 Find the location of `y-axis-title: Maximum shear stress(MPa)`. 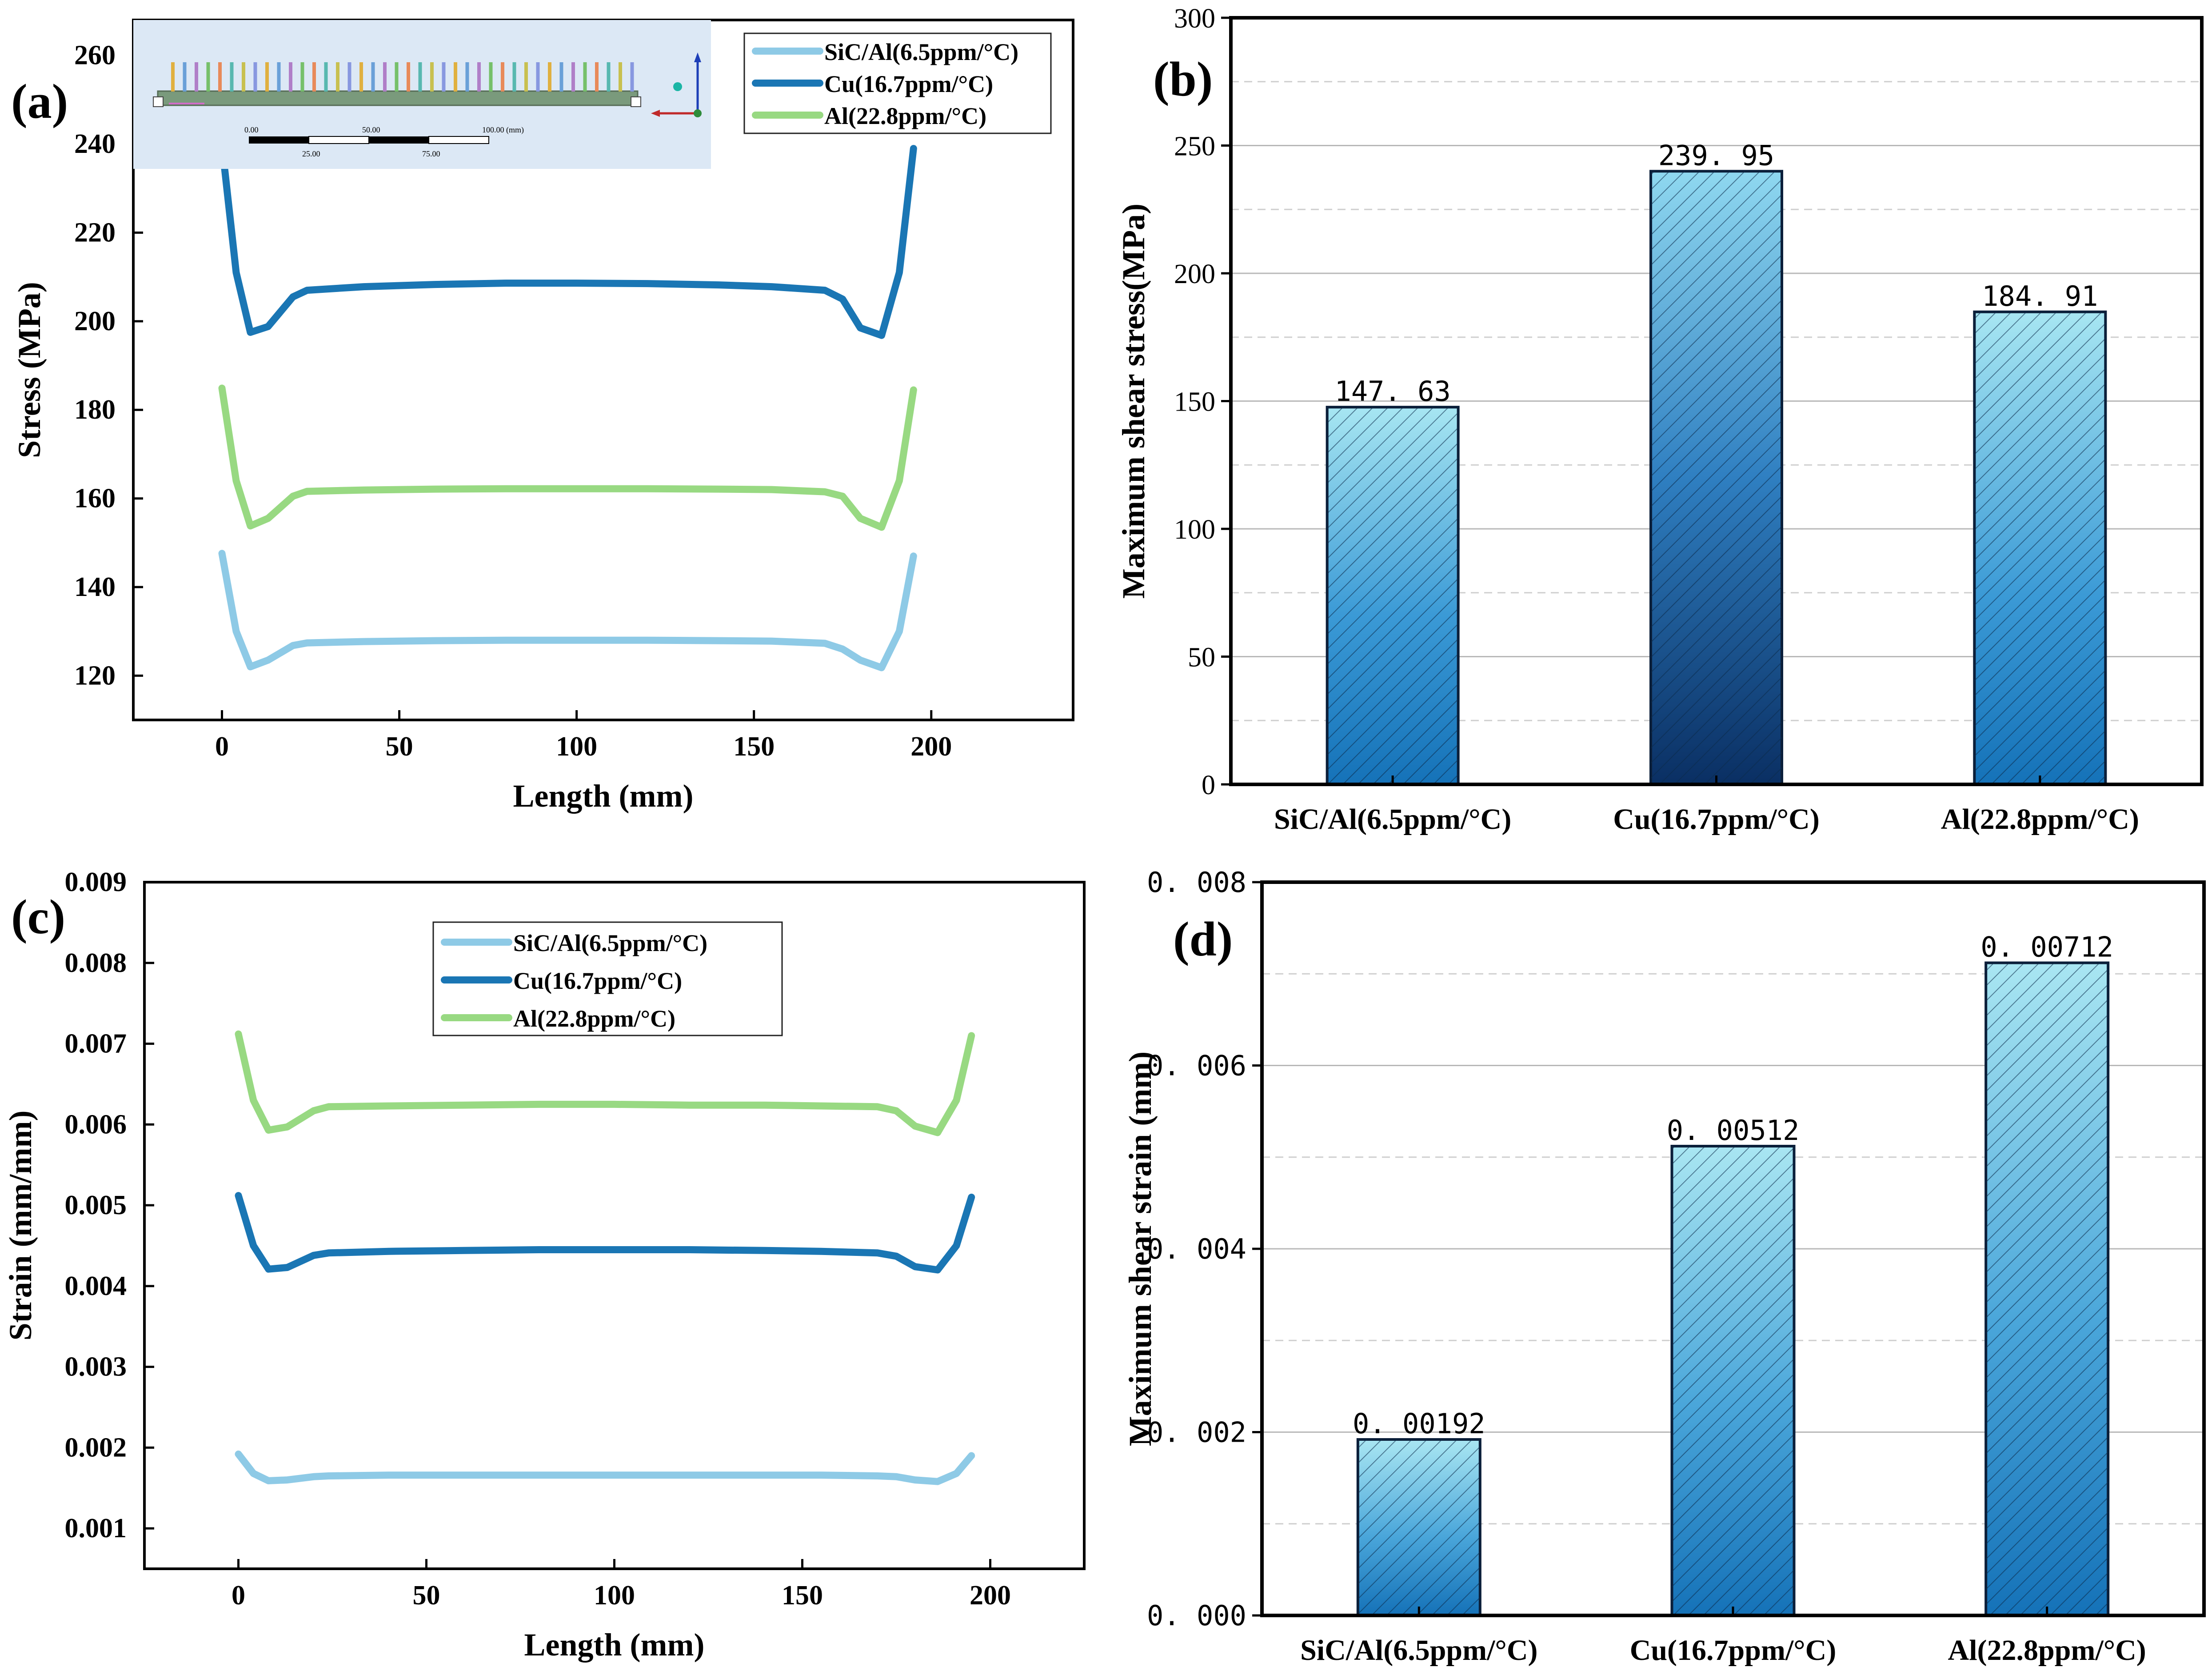

y-axis-title: Maximum shear stress(MPa) is located at coordinates (1133, 401).